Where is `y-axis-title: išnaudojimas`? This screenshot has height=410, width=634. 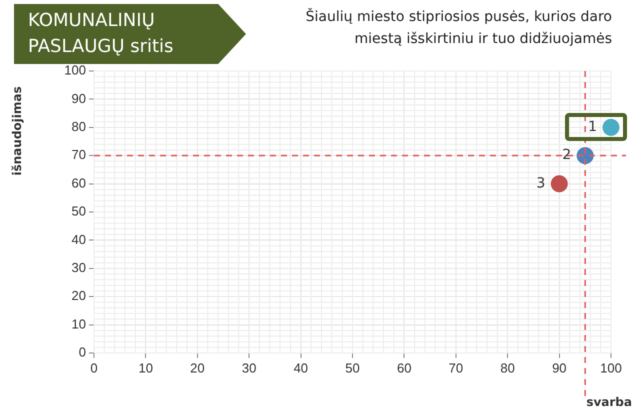 y-axis-title: išnaudojimas is located at coordinates (17, 131).